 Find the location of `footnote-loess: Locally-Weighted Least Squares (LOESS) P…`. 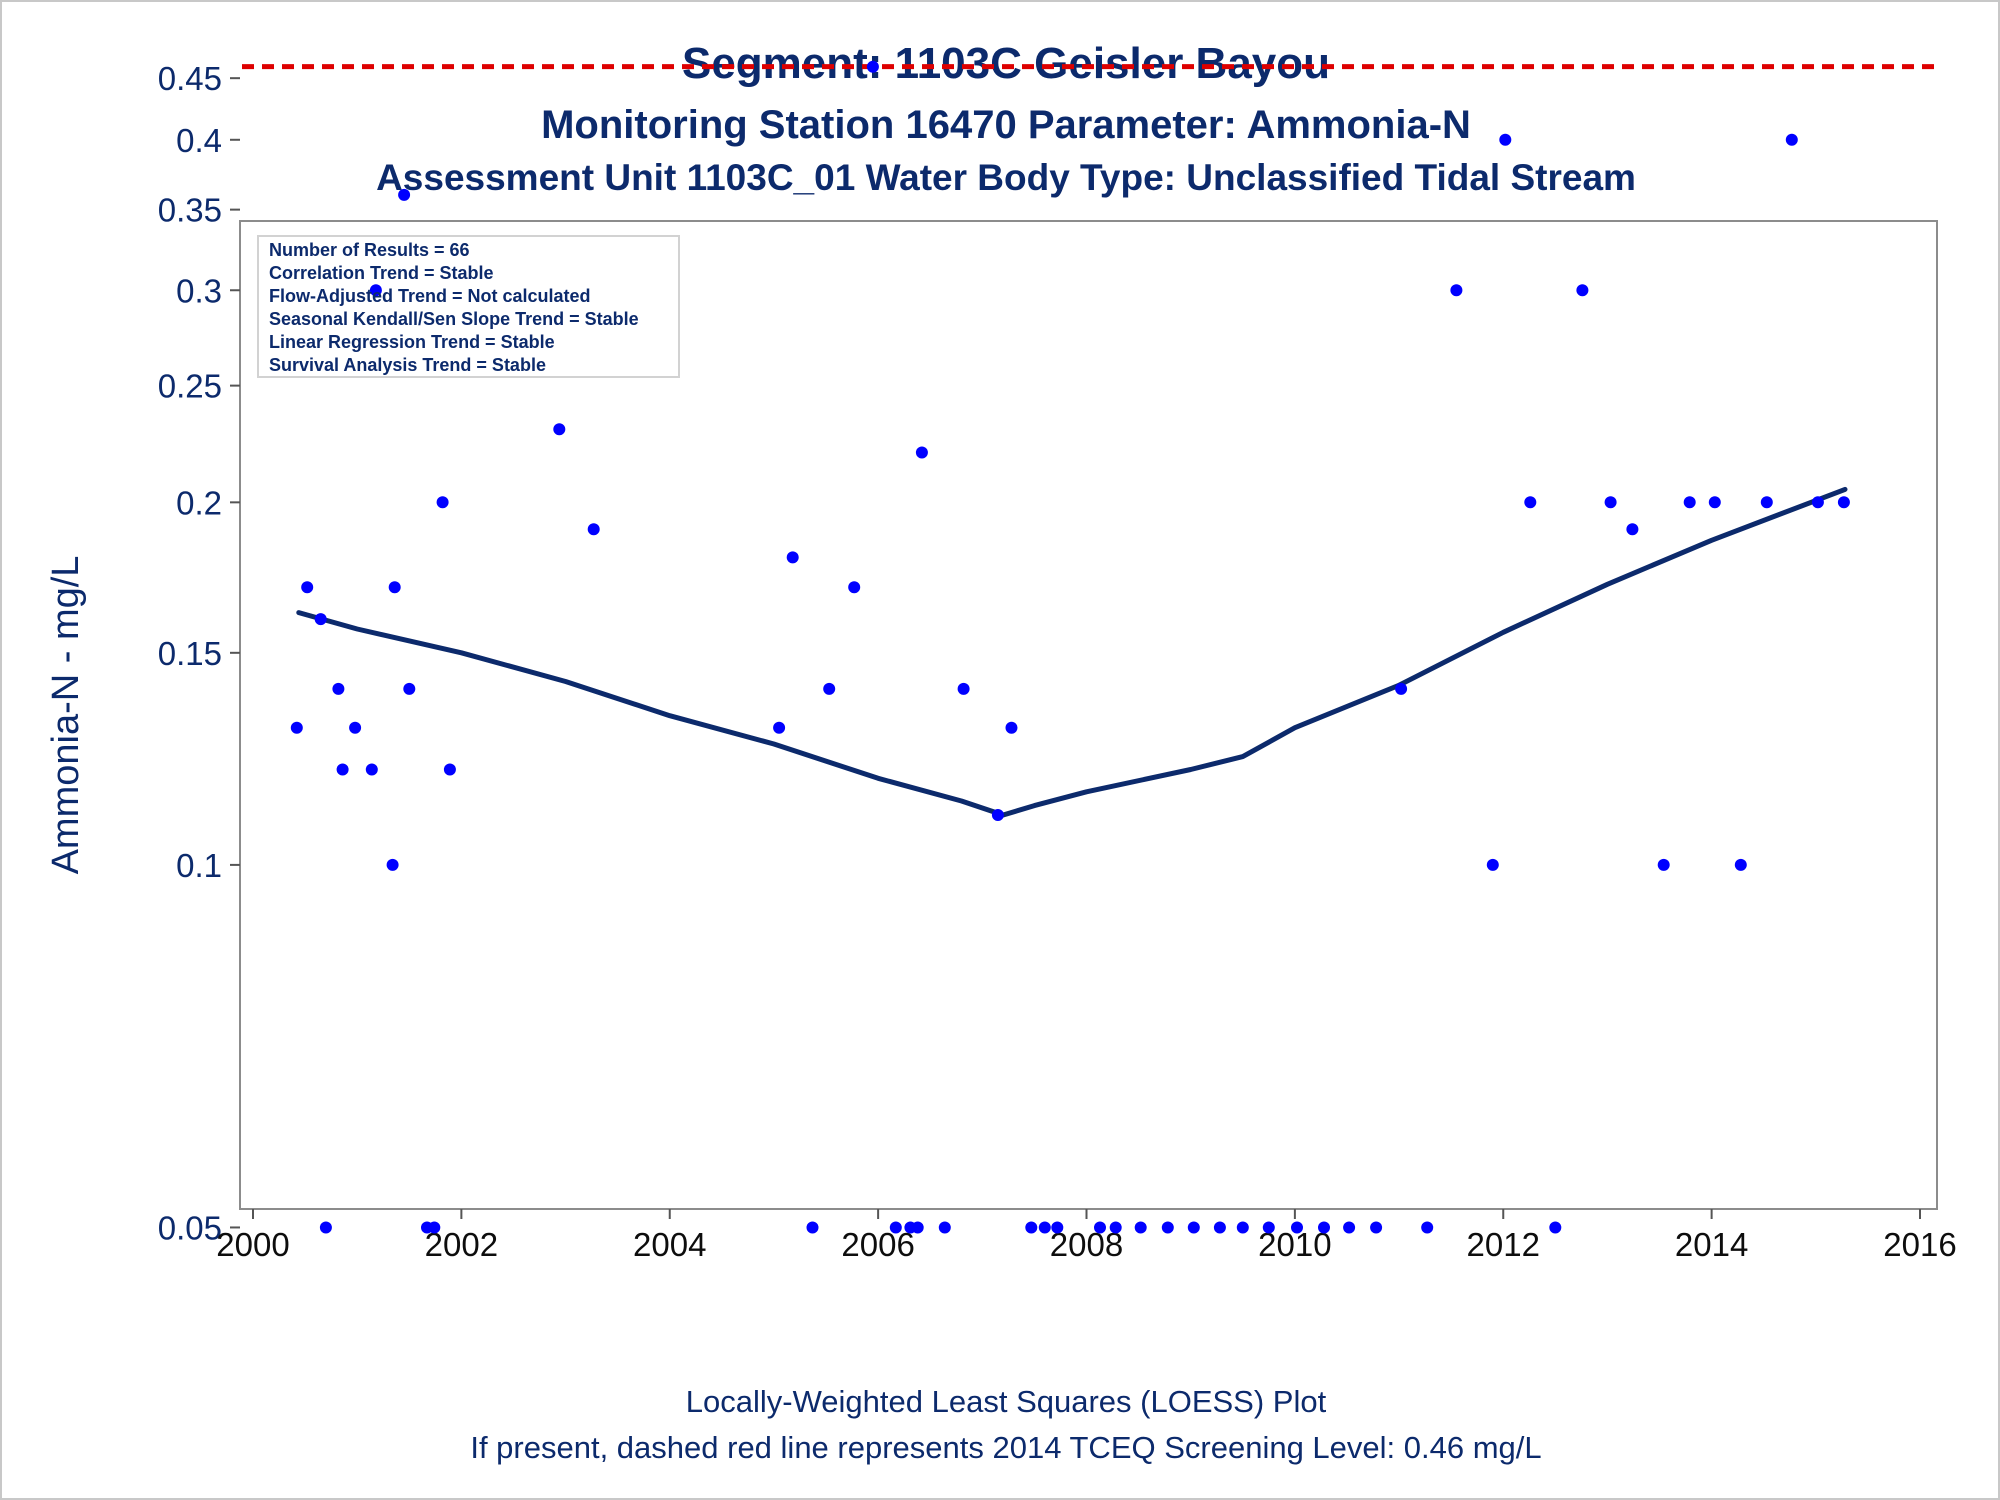

footnote-loess: Locally-Weighted Least Squares (LOESS) P… is located at coordinates (1006, 1401).